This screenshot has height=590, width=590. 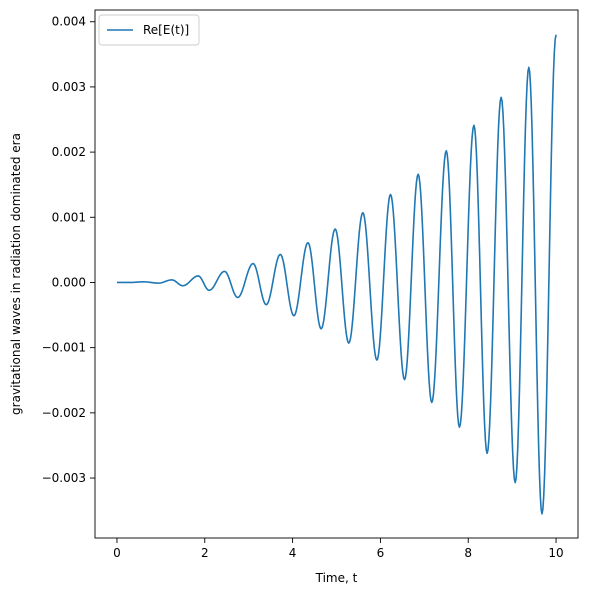 I want to click on x-tick-label: 6, so click(x=381, y=553).